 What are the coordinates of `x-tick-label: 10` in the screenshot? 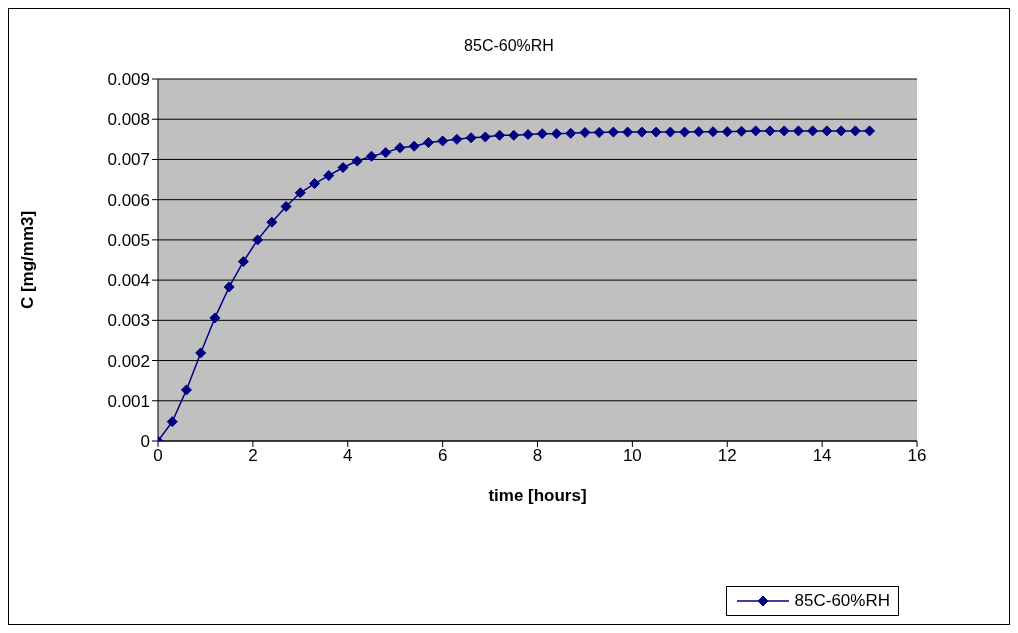 It's located at (632, 456).